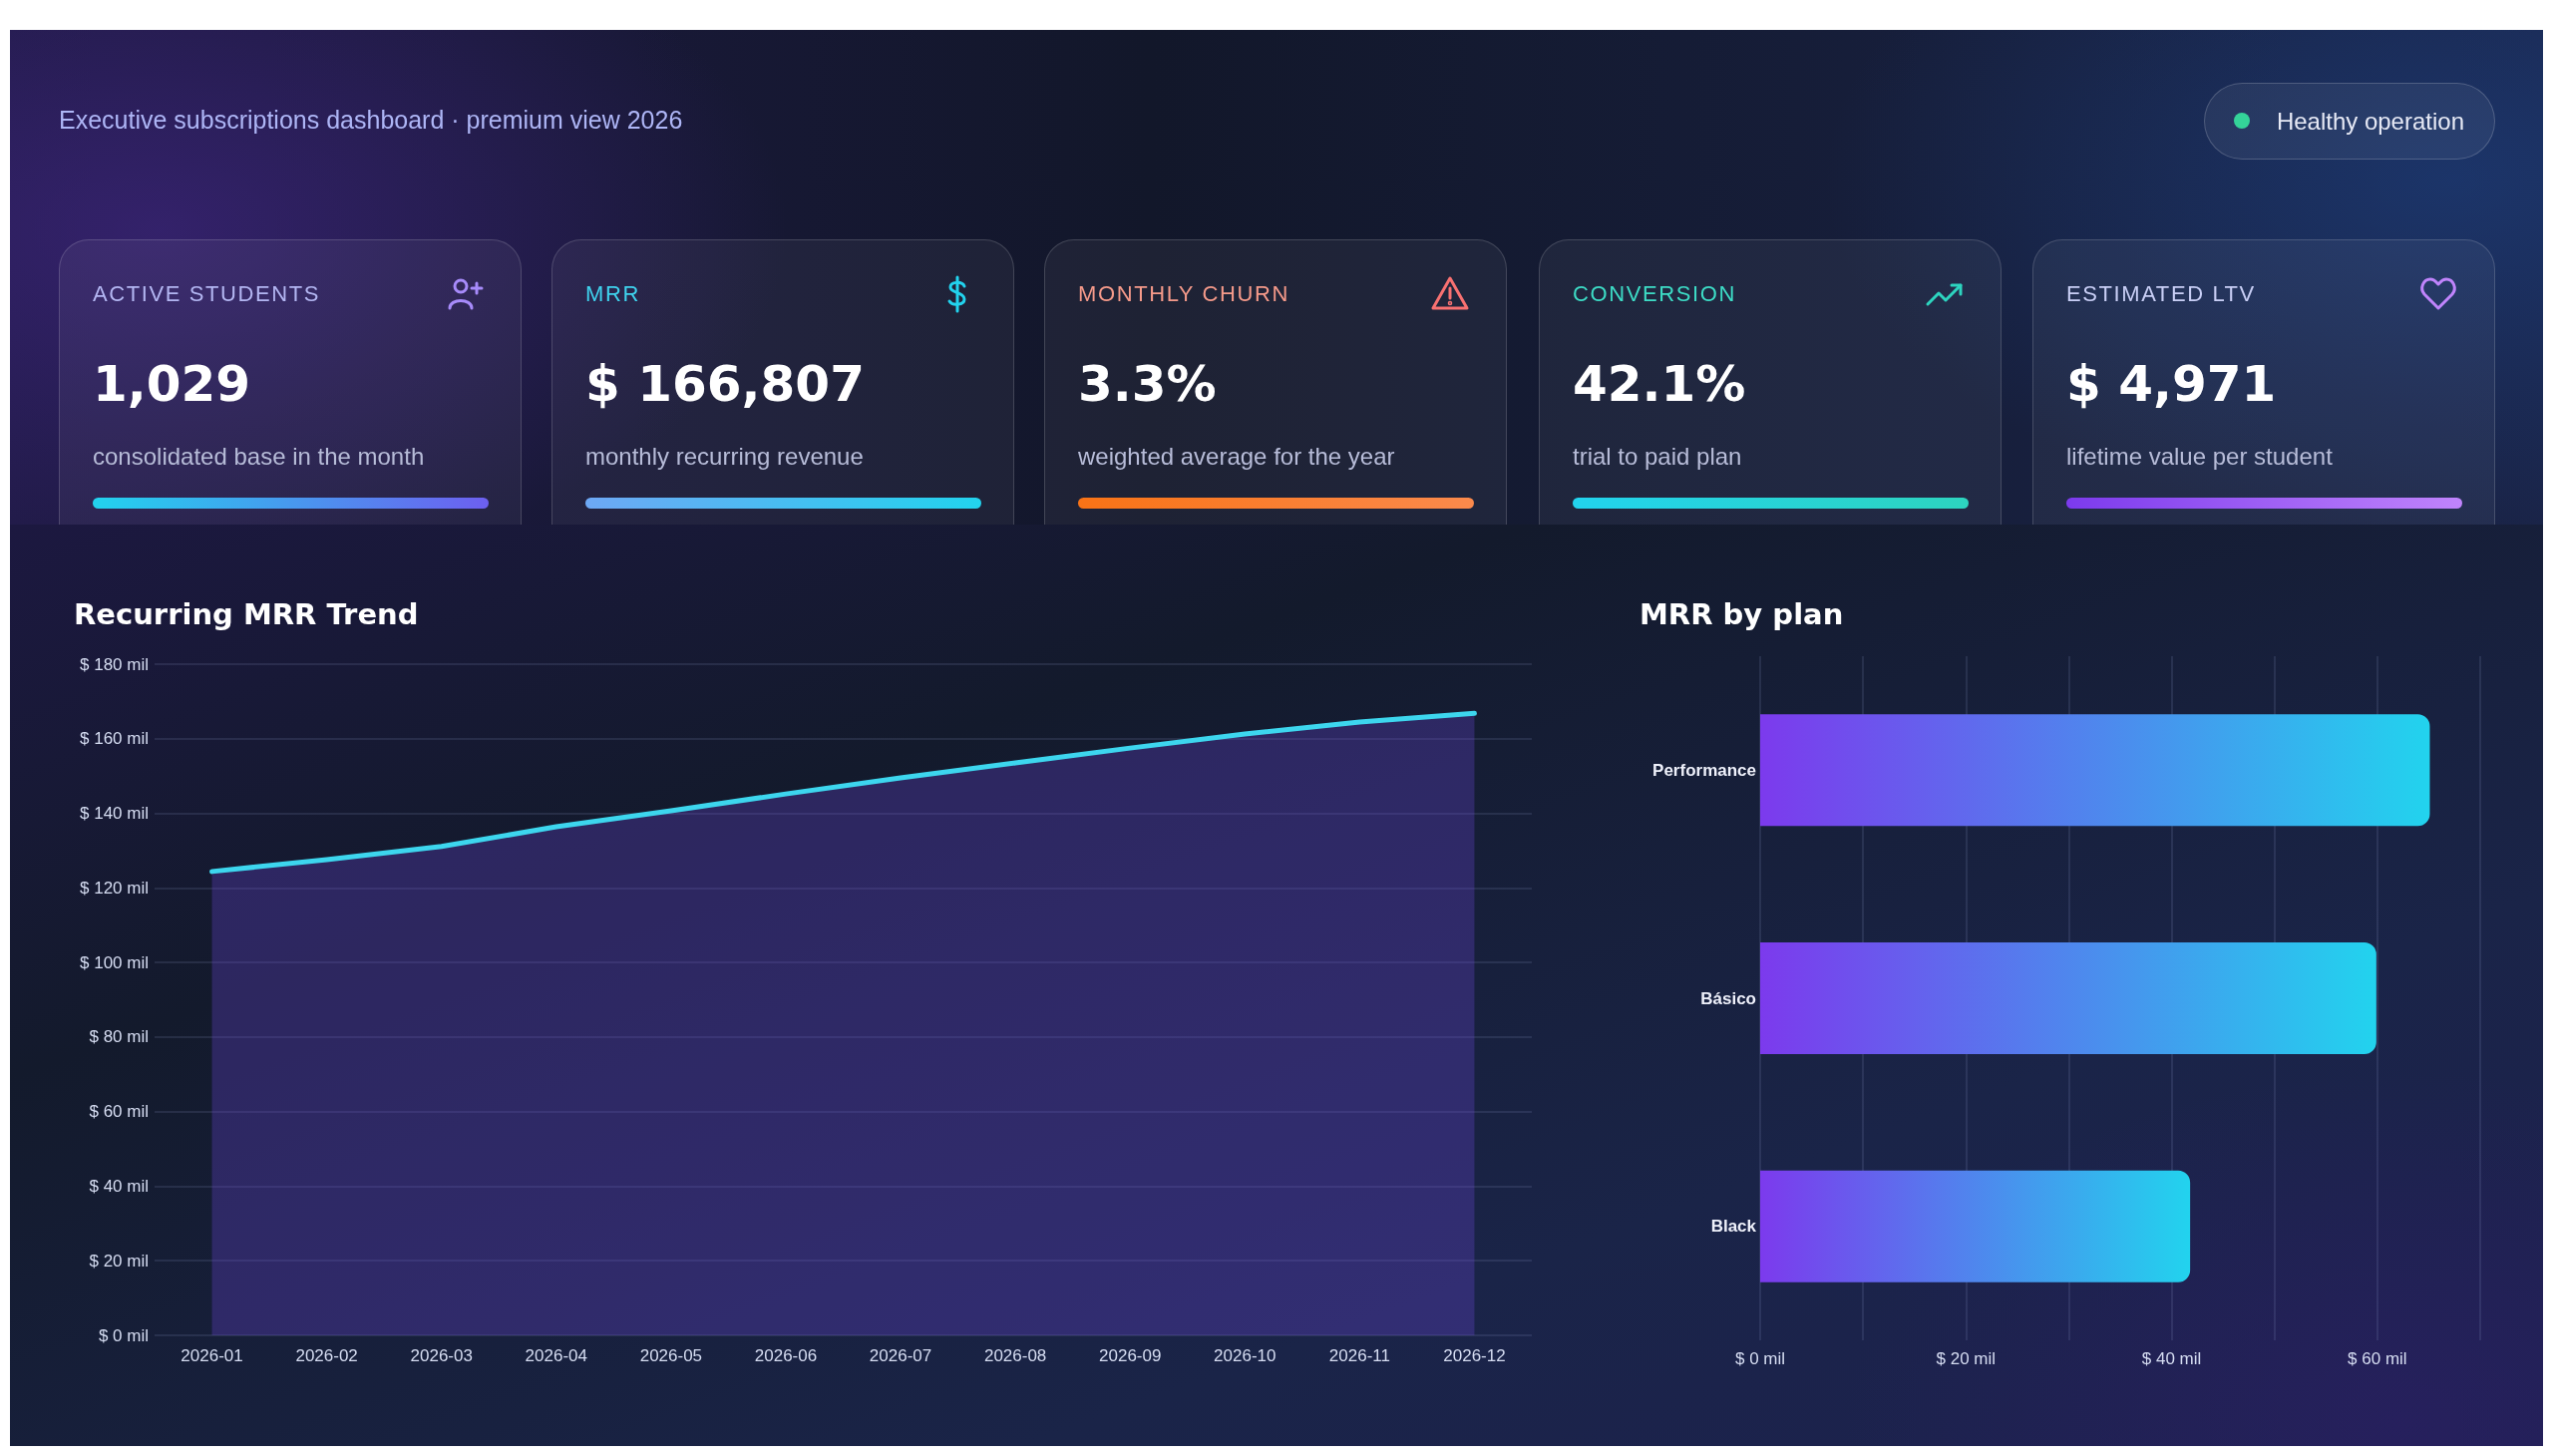  What do you see at coordinates (442, 1355) in the screenshot?
I see `x-tick-label: 2026-03` at bounding box center [442, 1355].